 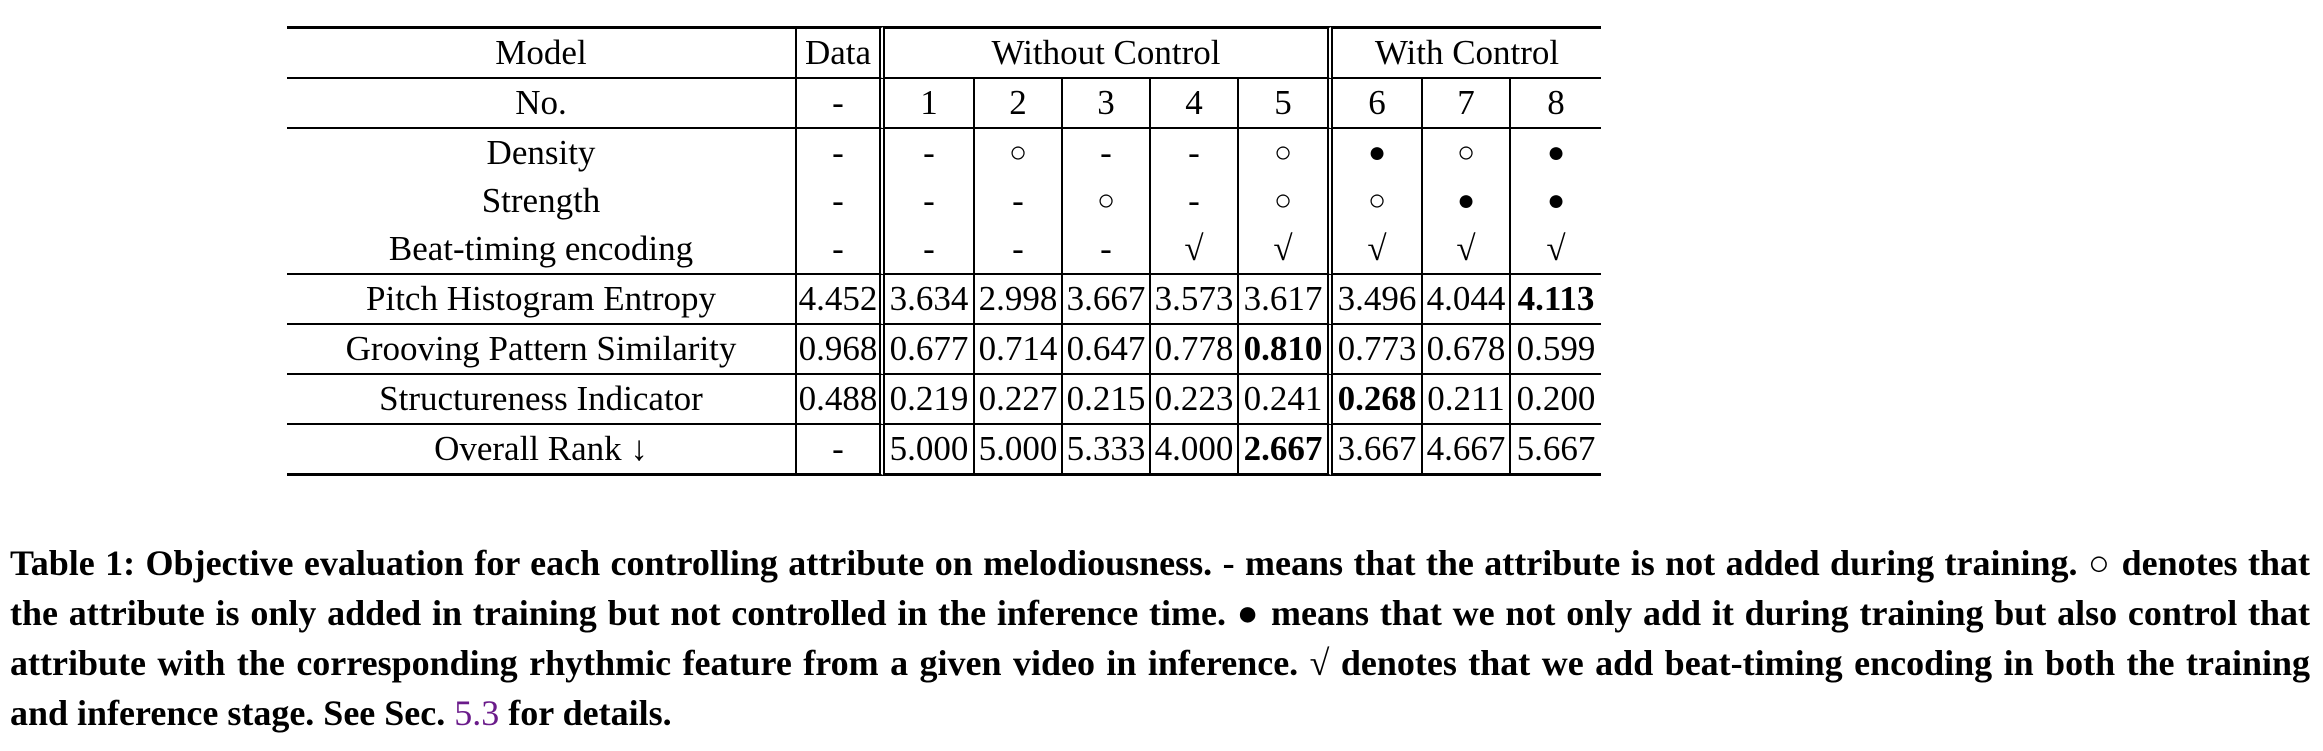 I want to click on table-cell: 3.634, so click(x=930, y=300).